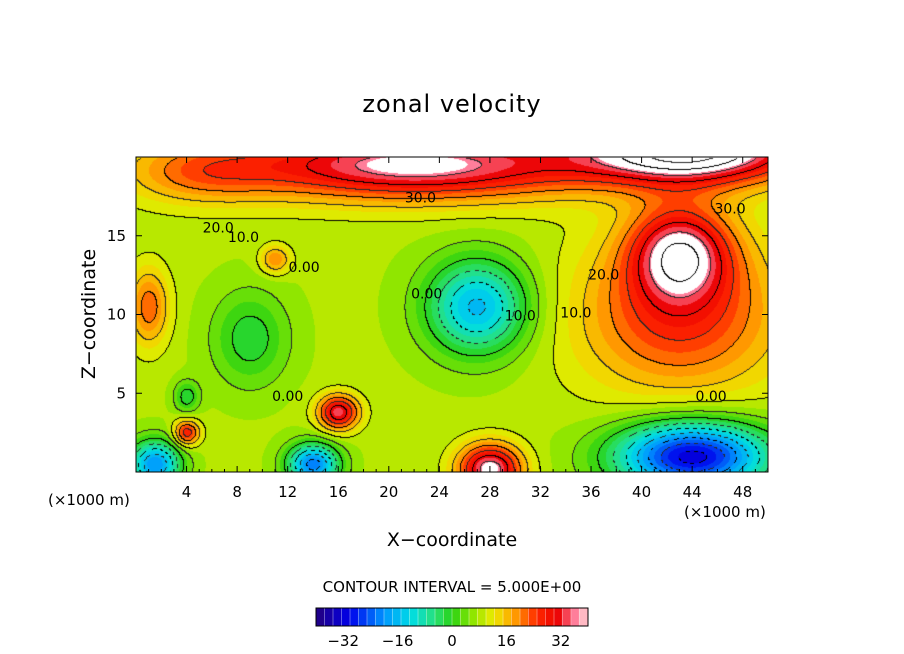 The height and width of the screenshot is (654, 904). I want to click on y-axis-label: Z−coordinate, so click(89, 314).